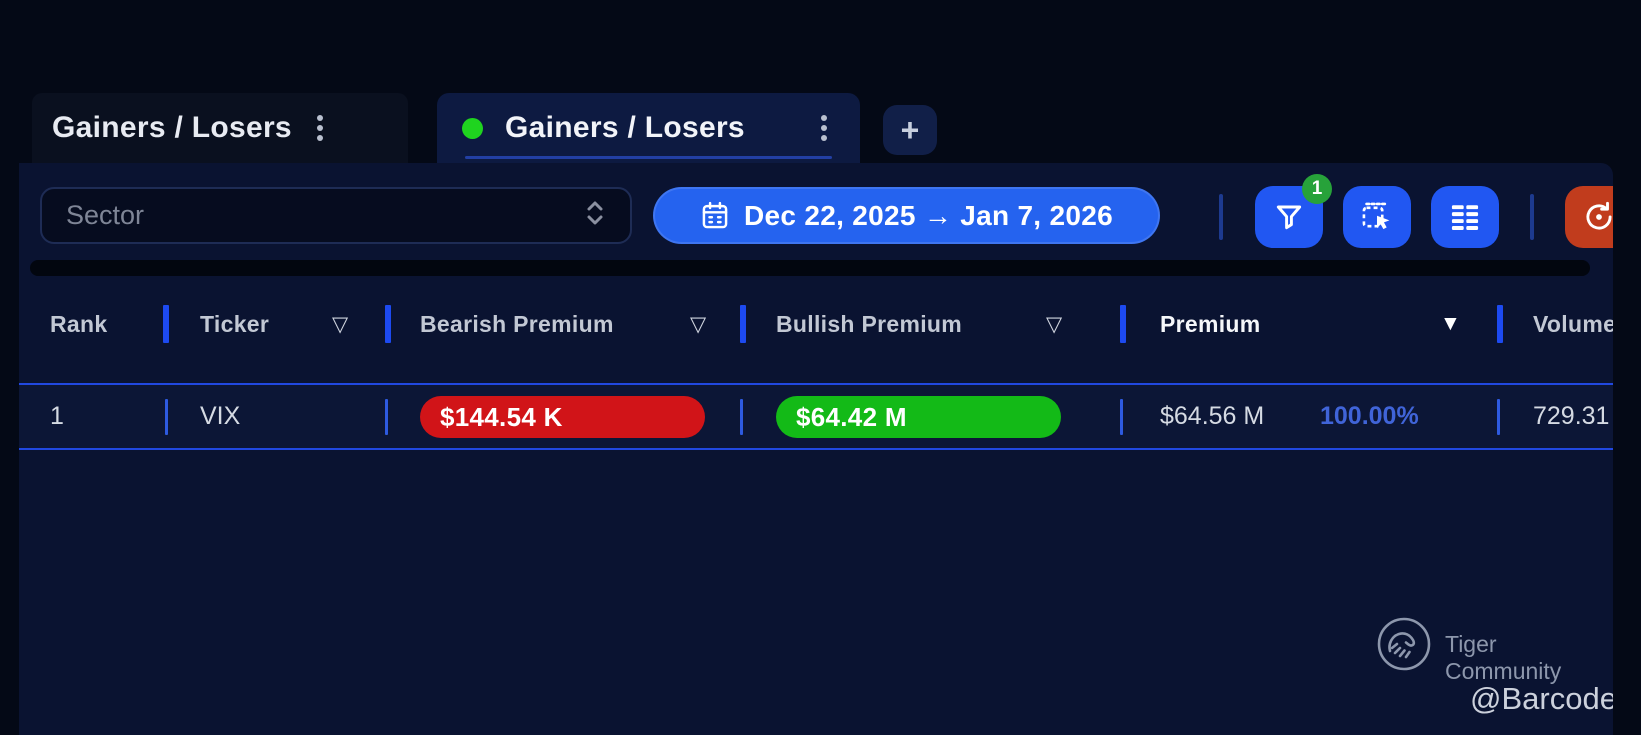  I want to click on tab-gainers-losers-active: Gainers / Losers, so click(648, 128).